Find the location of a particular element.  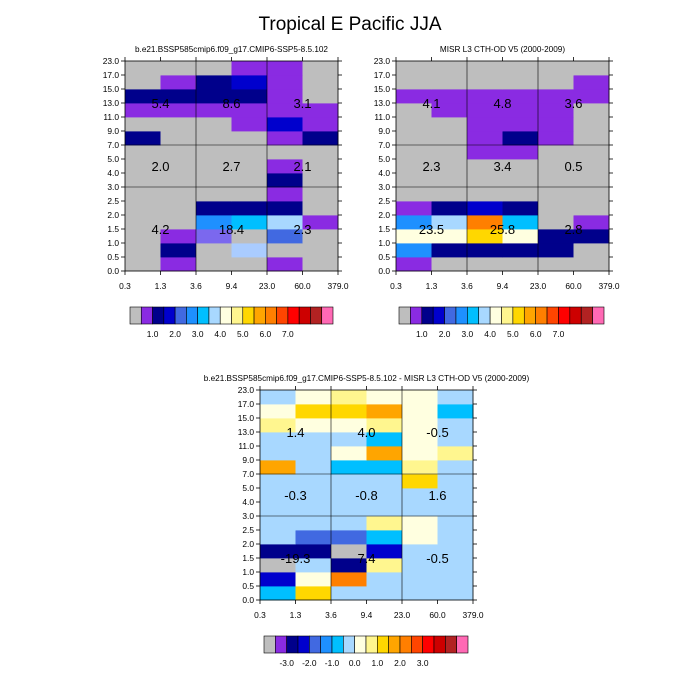

y-tick-label: 3.0 is located at coordinates (384, 187).